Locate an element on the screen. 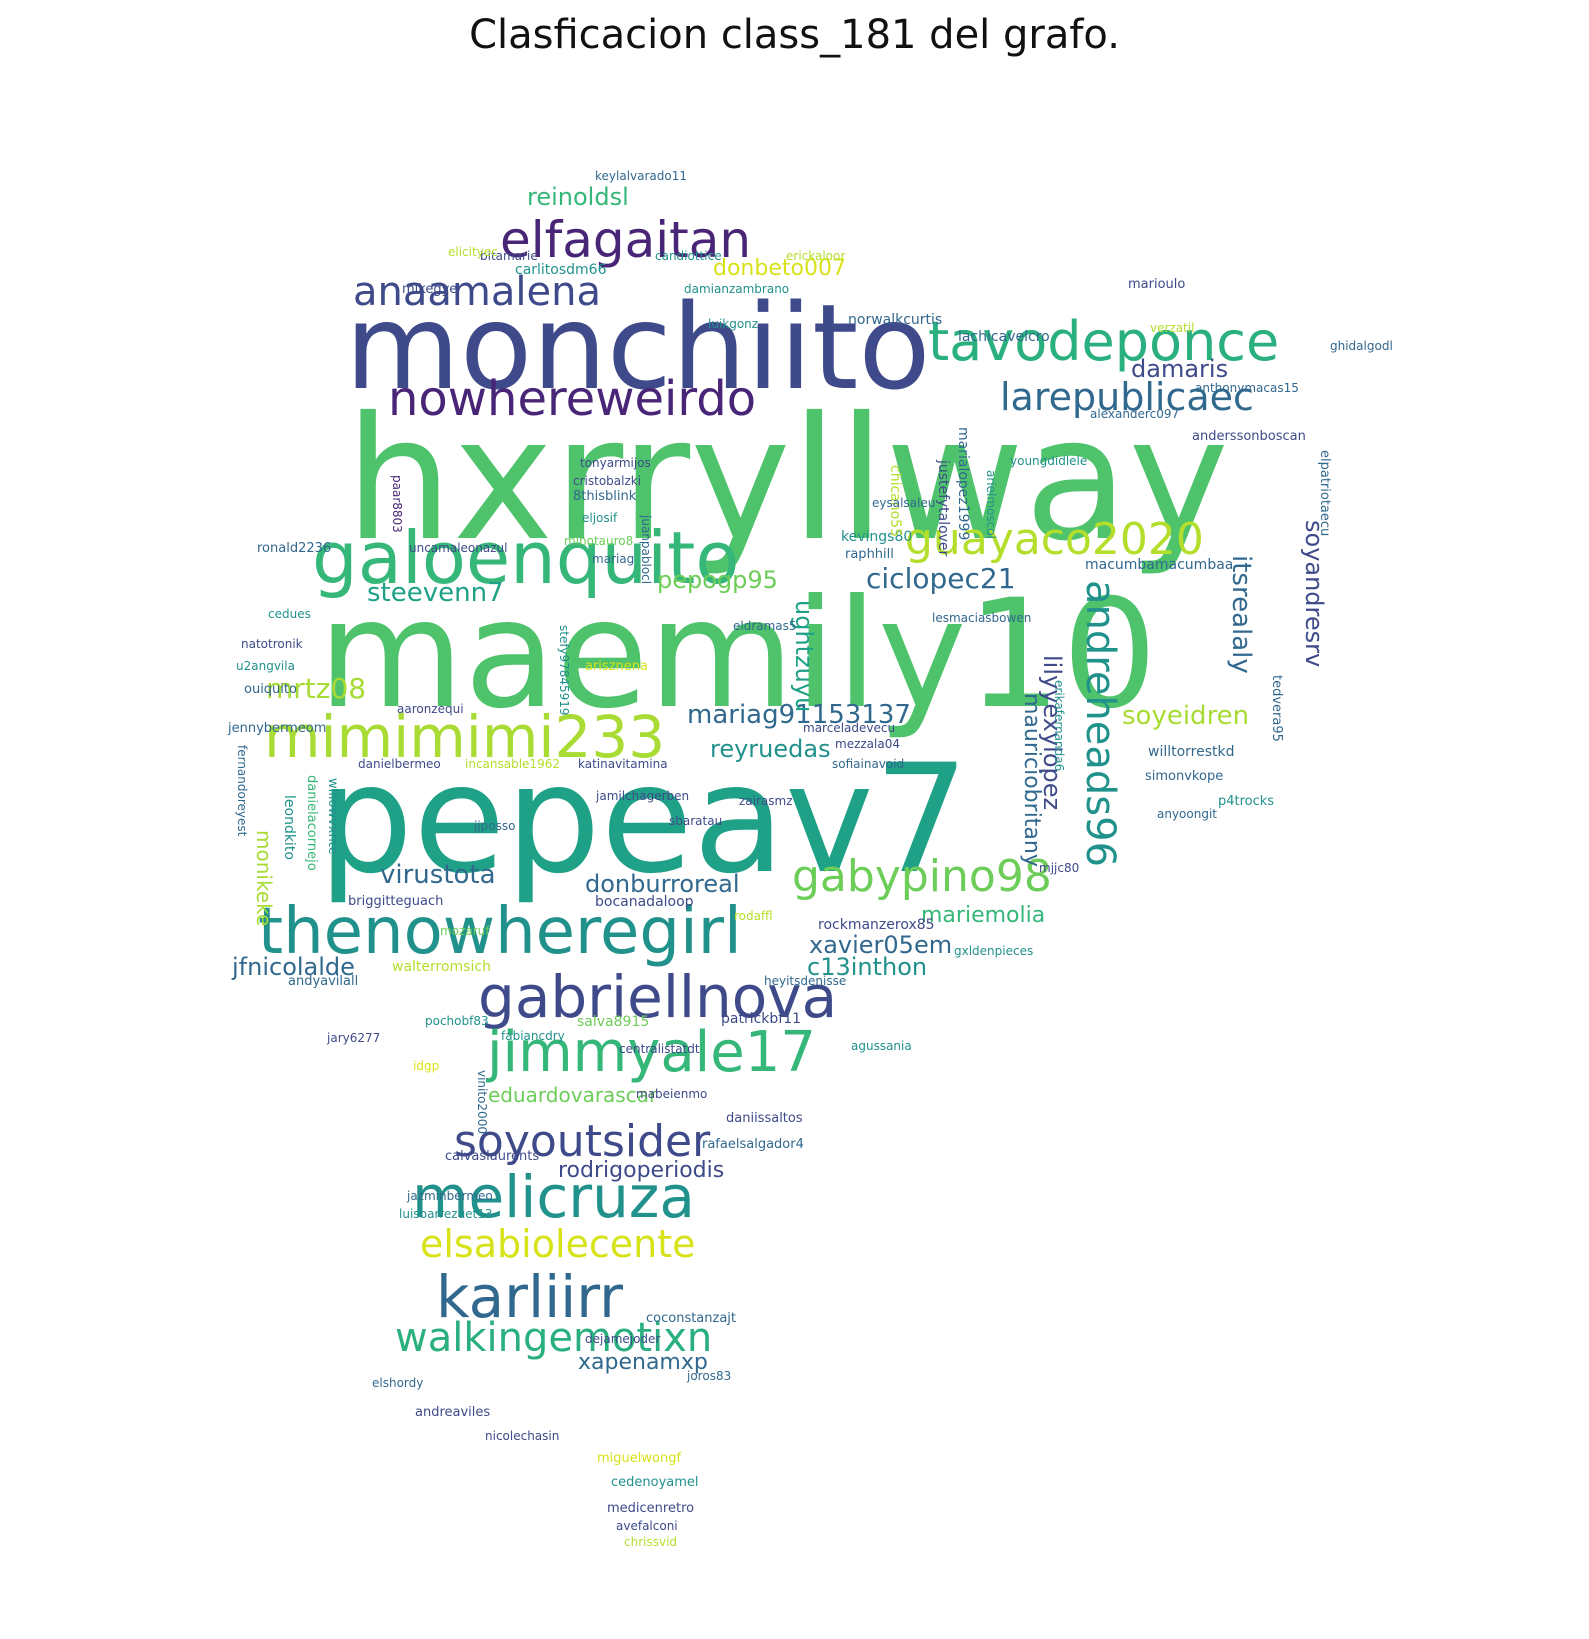 Image resolution: width=1589 pixels, height=1639 pixels. cloud-word: patrickbf11 is located at coordinates (761, 1019).